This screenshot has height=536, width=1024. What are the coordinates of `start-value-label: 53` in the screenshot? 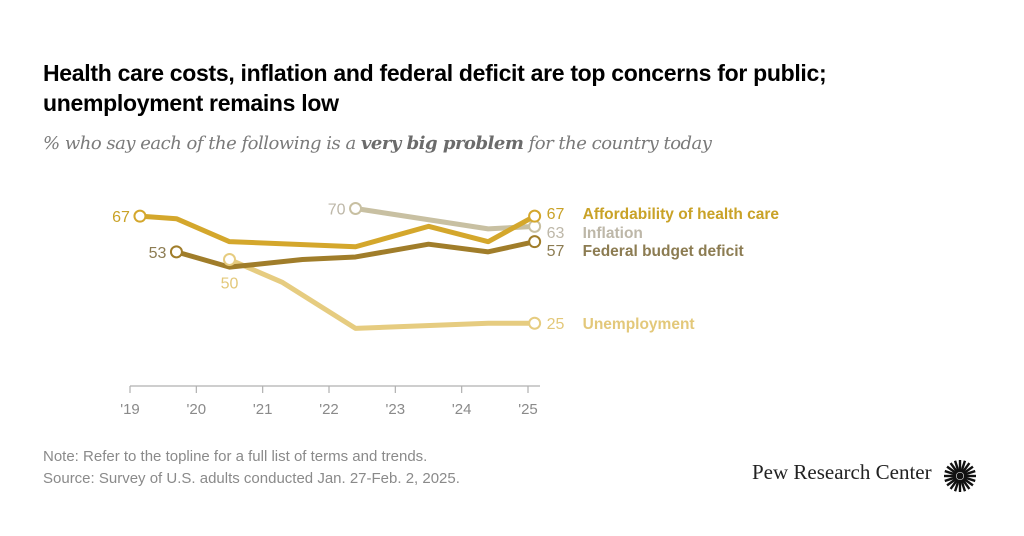 It's located at (158, 253).